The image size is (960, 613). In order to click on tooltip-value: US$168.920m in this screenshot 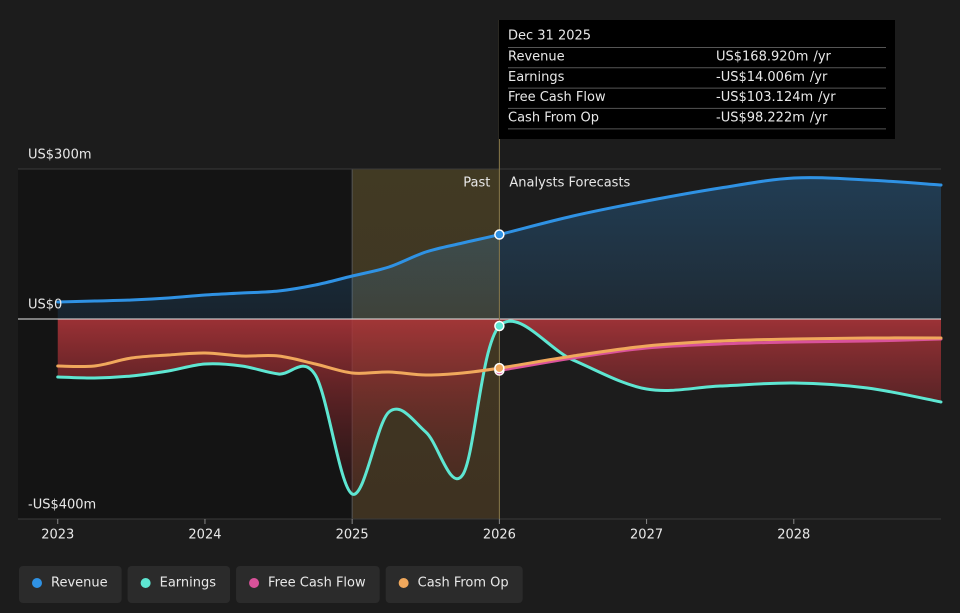, I will do `click(762, 57)`.